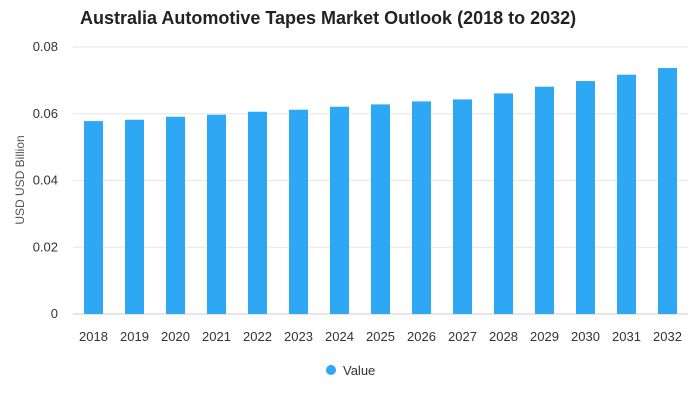 This screenshot has height=400, width=700. What do you see at coordinates (503, 203) in the screenshot?
I see `bar-2028` at bounding box center [503, 203].